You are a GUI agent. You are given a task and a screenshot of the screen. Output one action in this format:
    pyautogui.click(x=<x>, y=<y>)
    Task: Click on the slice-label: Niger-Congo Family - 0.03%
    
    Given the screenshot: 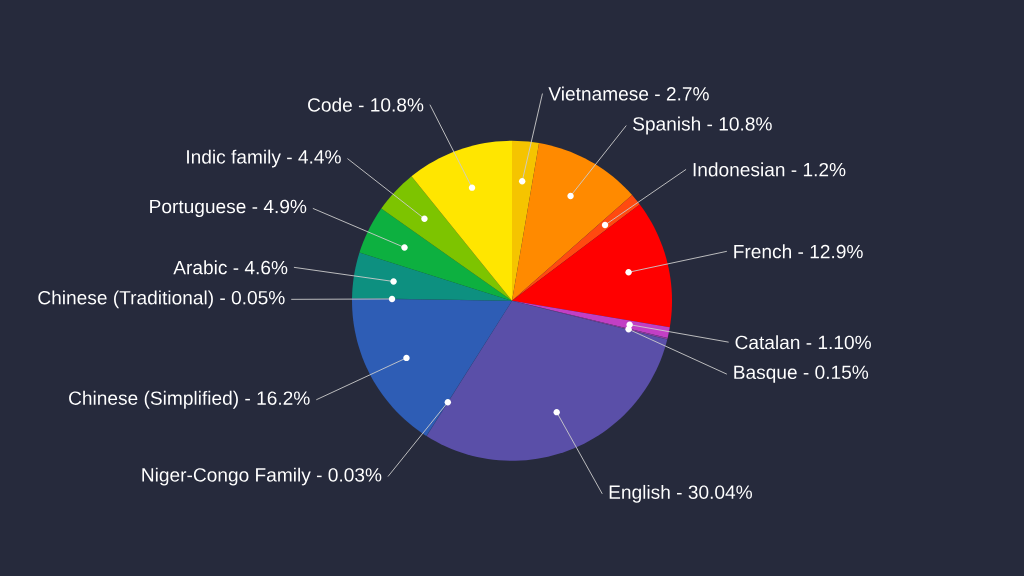 What is the action you would take?
    pyautogui.click(x=262, y=476)
    